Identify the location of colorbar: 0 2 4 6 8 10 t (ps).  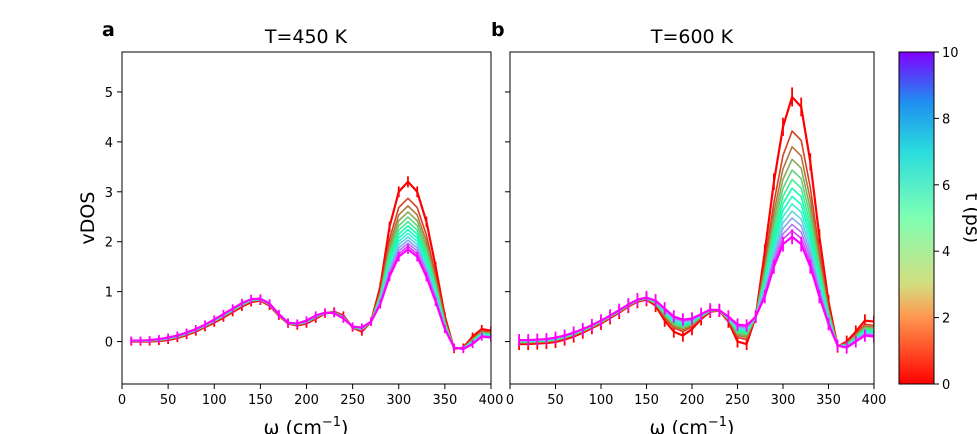
(937, 219).